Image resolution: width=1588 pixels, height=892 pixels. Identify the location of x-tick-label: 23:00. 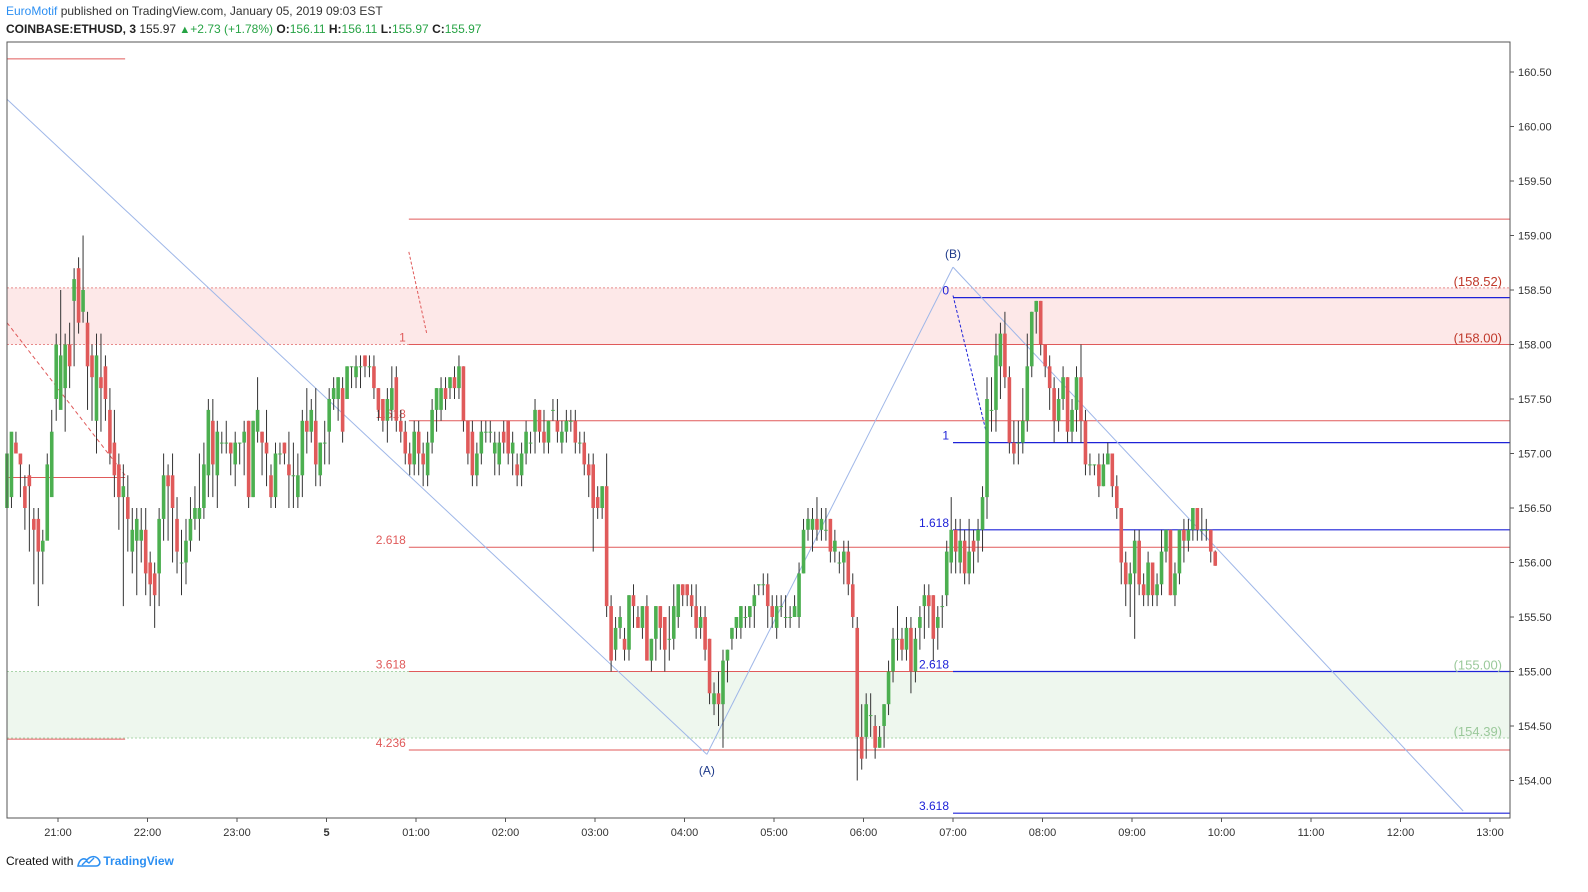
(237, 833).